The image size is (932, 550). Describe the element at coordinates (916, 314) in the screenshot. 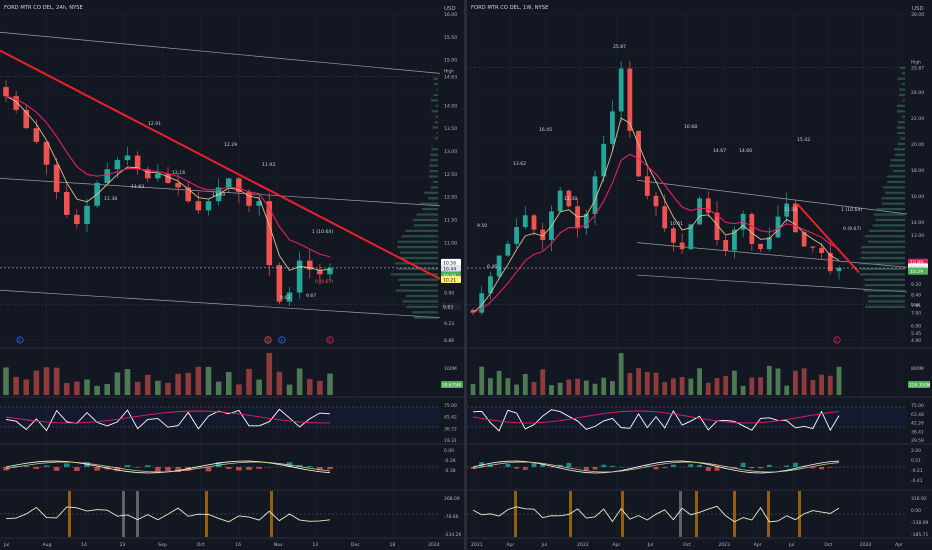

I see `price-axis-tick: 7.00` at that location.